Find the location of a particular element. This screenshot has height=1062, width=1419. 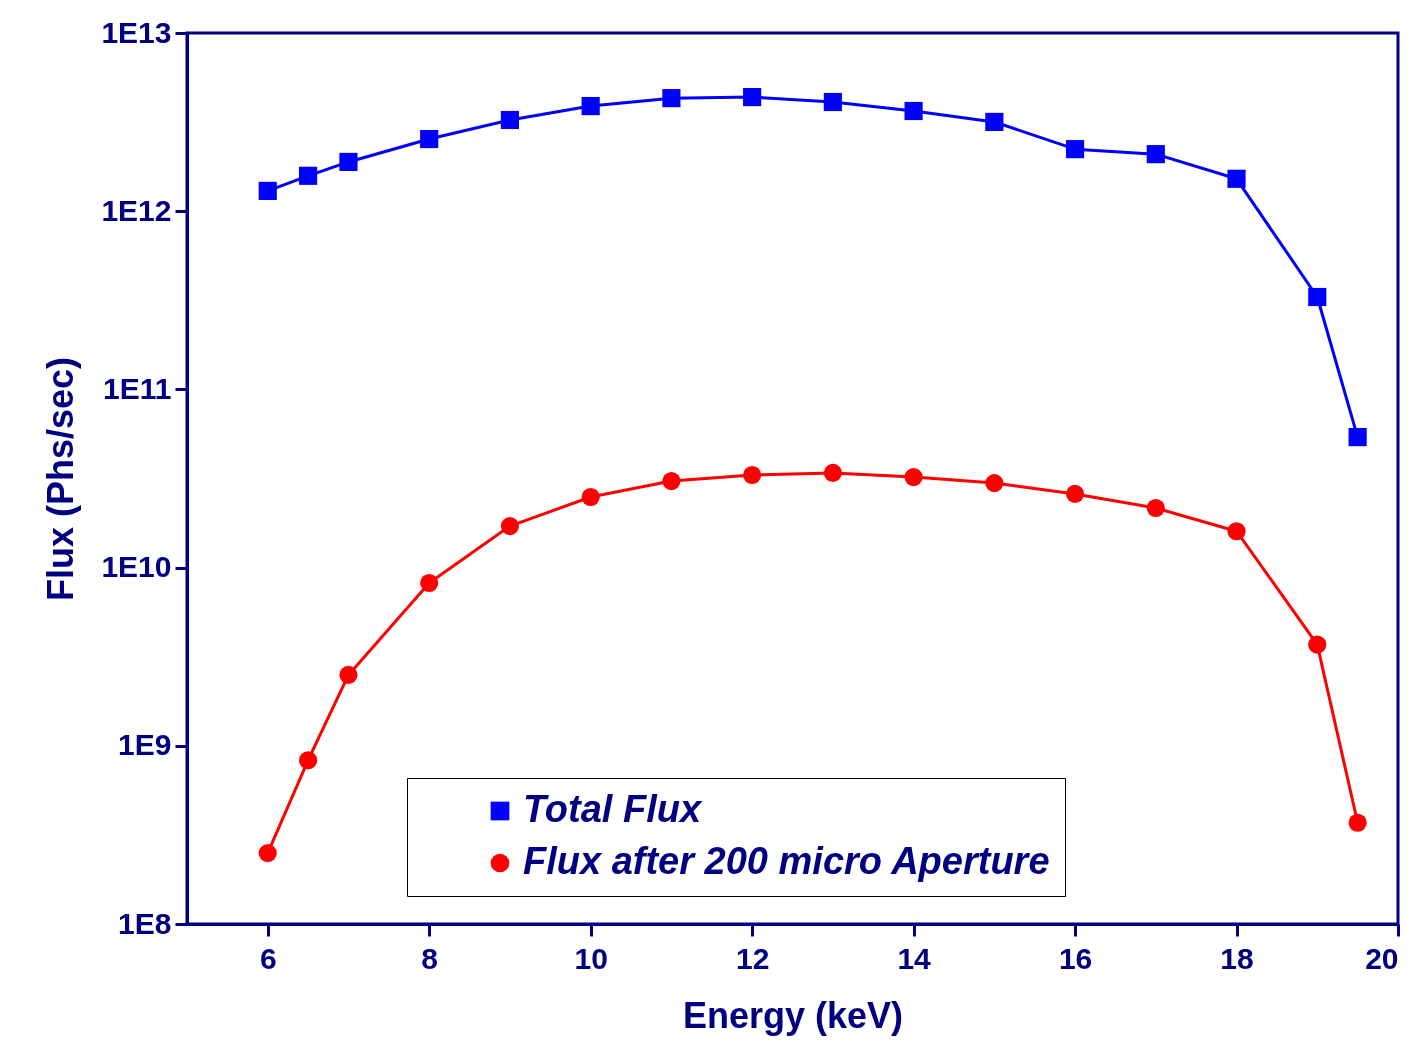

x-tick-label: 12 is located at coordinates (752, 958).